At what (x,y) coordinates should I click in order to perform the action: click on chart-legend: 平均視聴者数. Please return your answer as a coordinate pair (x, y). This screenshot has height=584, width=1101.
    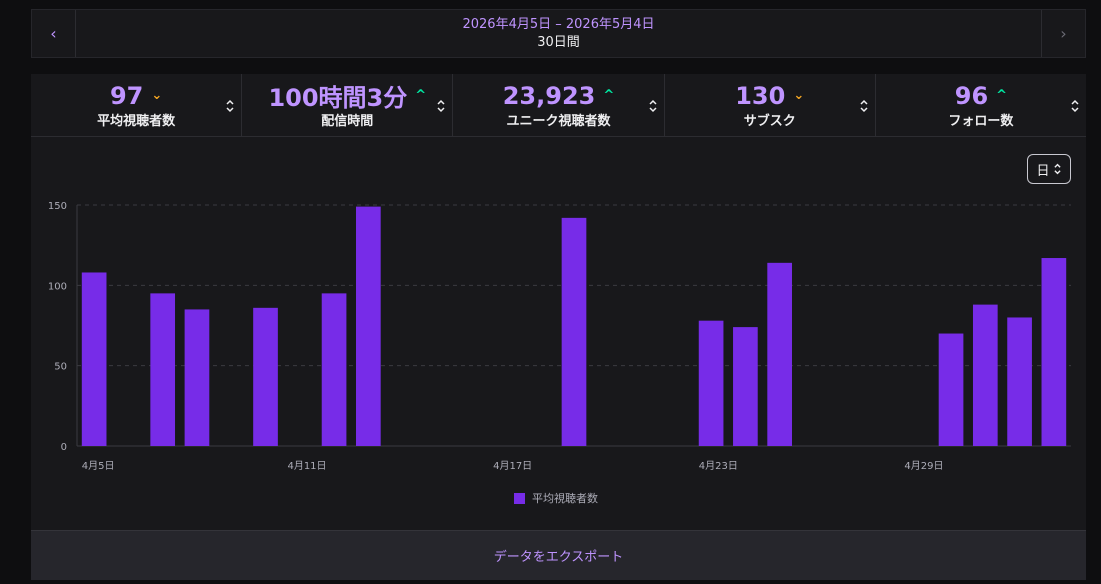
    Looking at the image, I should click on (556, 498).